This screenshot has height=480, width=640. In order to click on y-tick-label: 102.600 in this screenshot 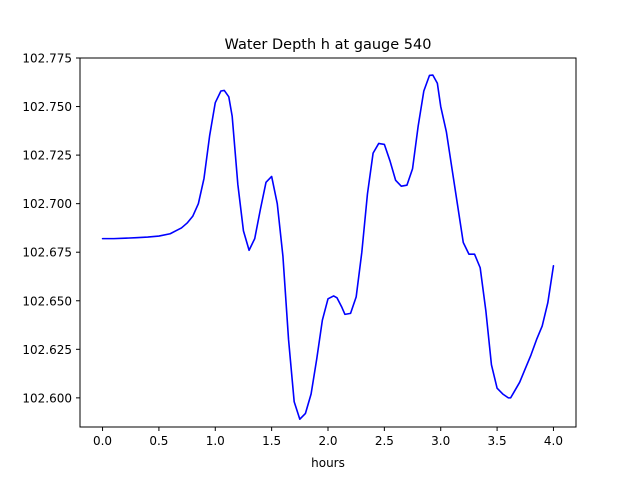, I will do `click(47, 398)`.